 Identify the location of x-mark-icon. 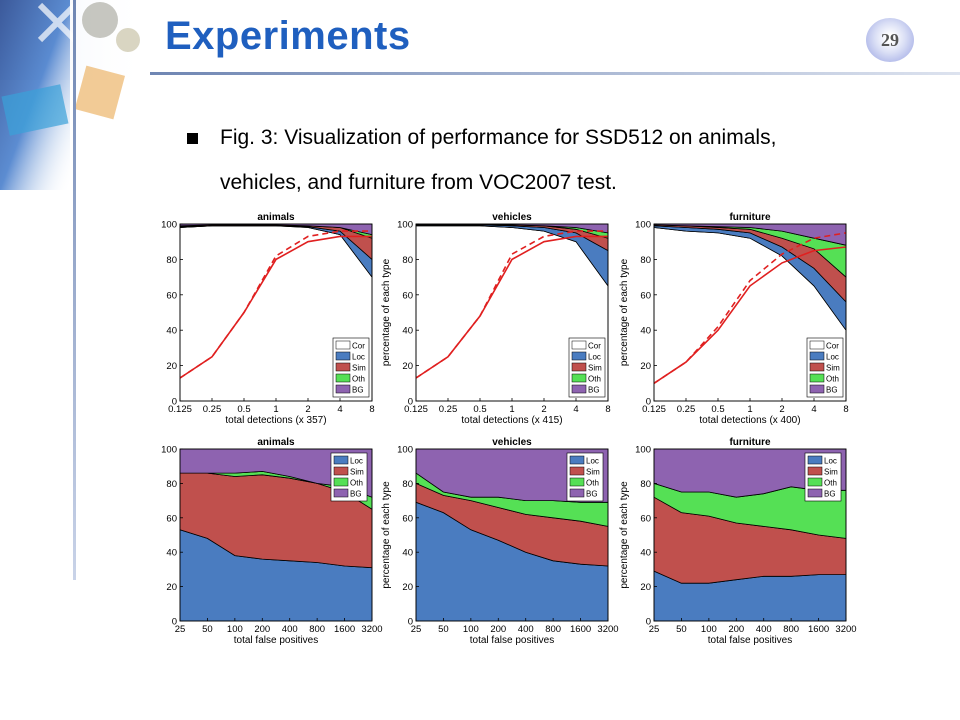
(57, 22).